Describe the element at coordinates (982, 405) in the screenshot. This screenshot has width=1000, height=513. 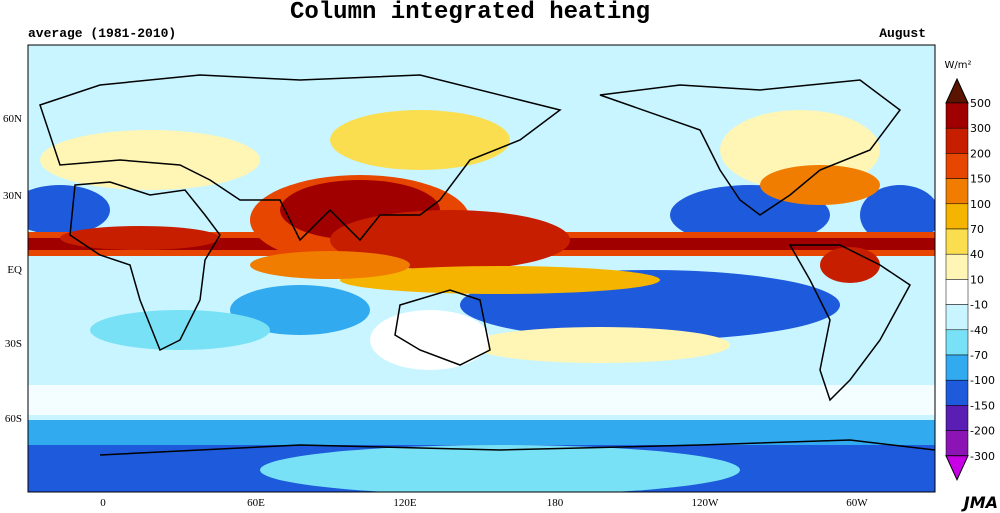
I see `colorbar-label: -150` at that location.